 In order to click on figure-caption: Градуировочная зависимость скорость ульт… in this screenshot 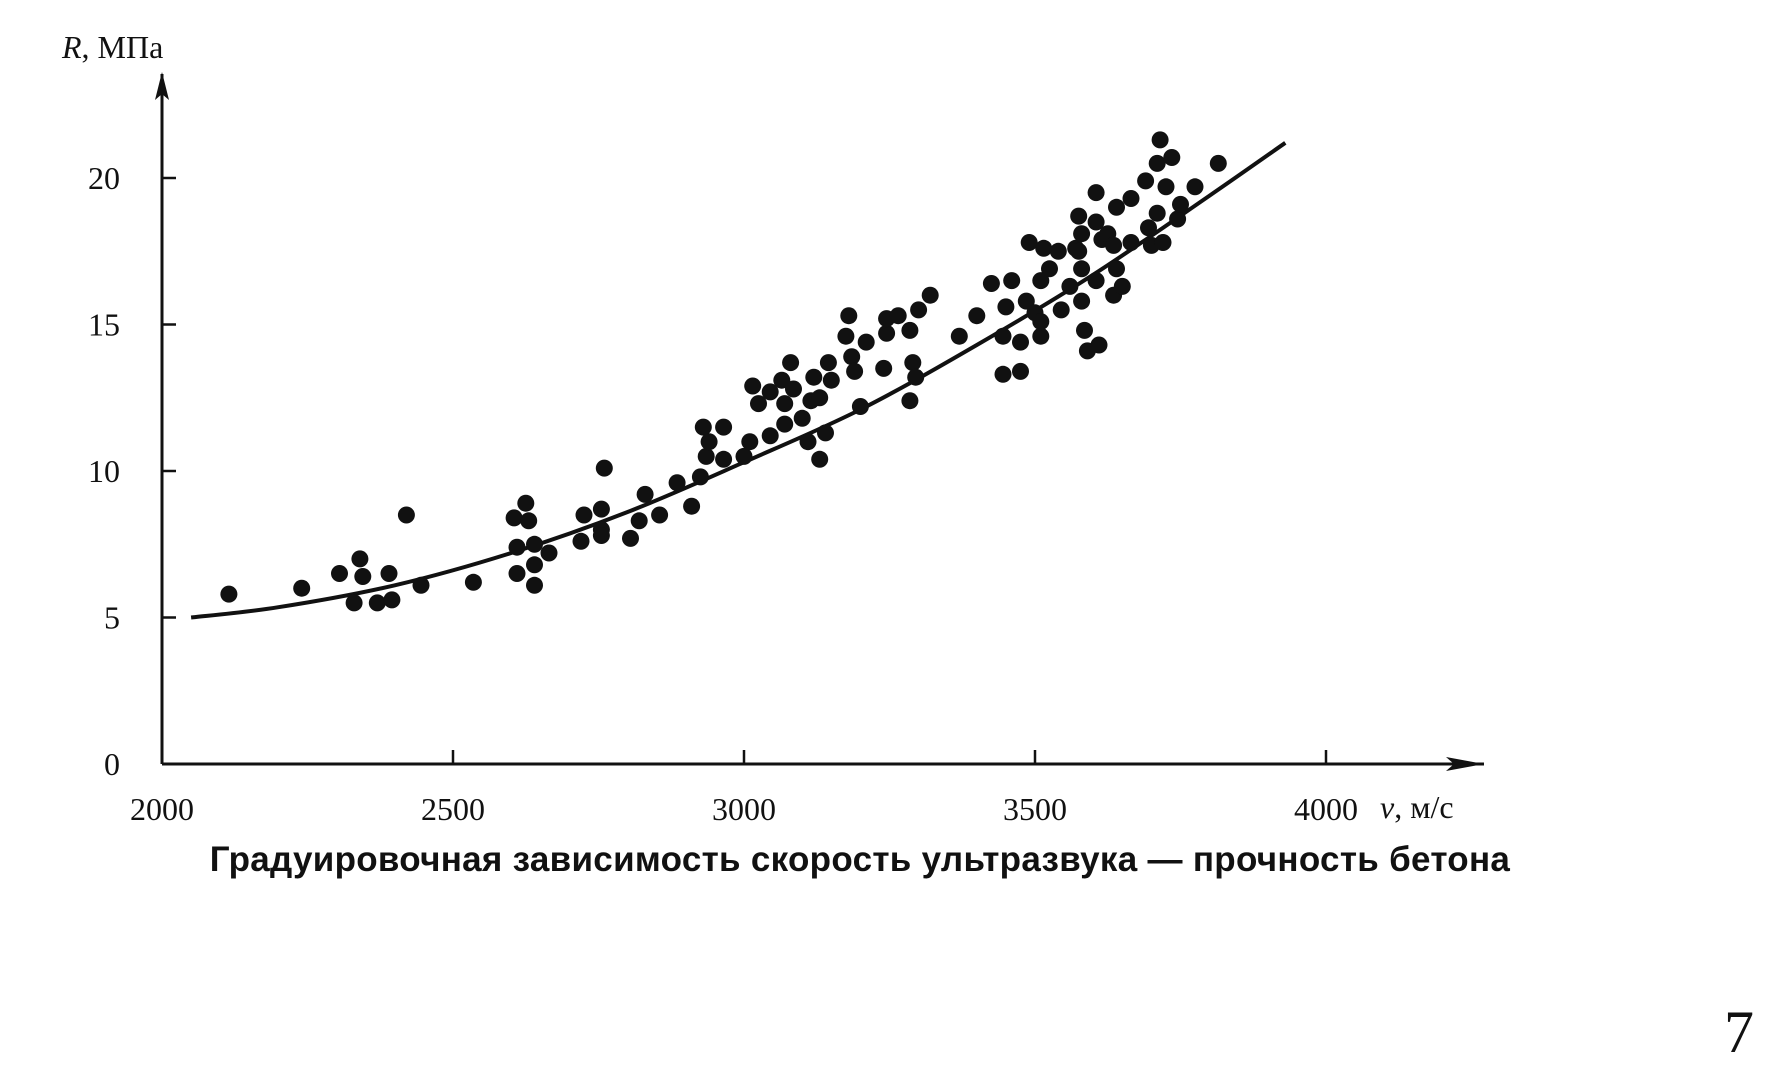, I will do `click(860, 859)`.